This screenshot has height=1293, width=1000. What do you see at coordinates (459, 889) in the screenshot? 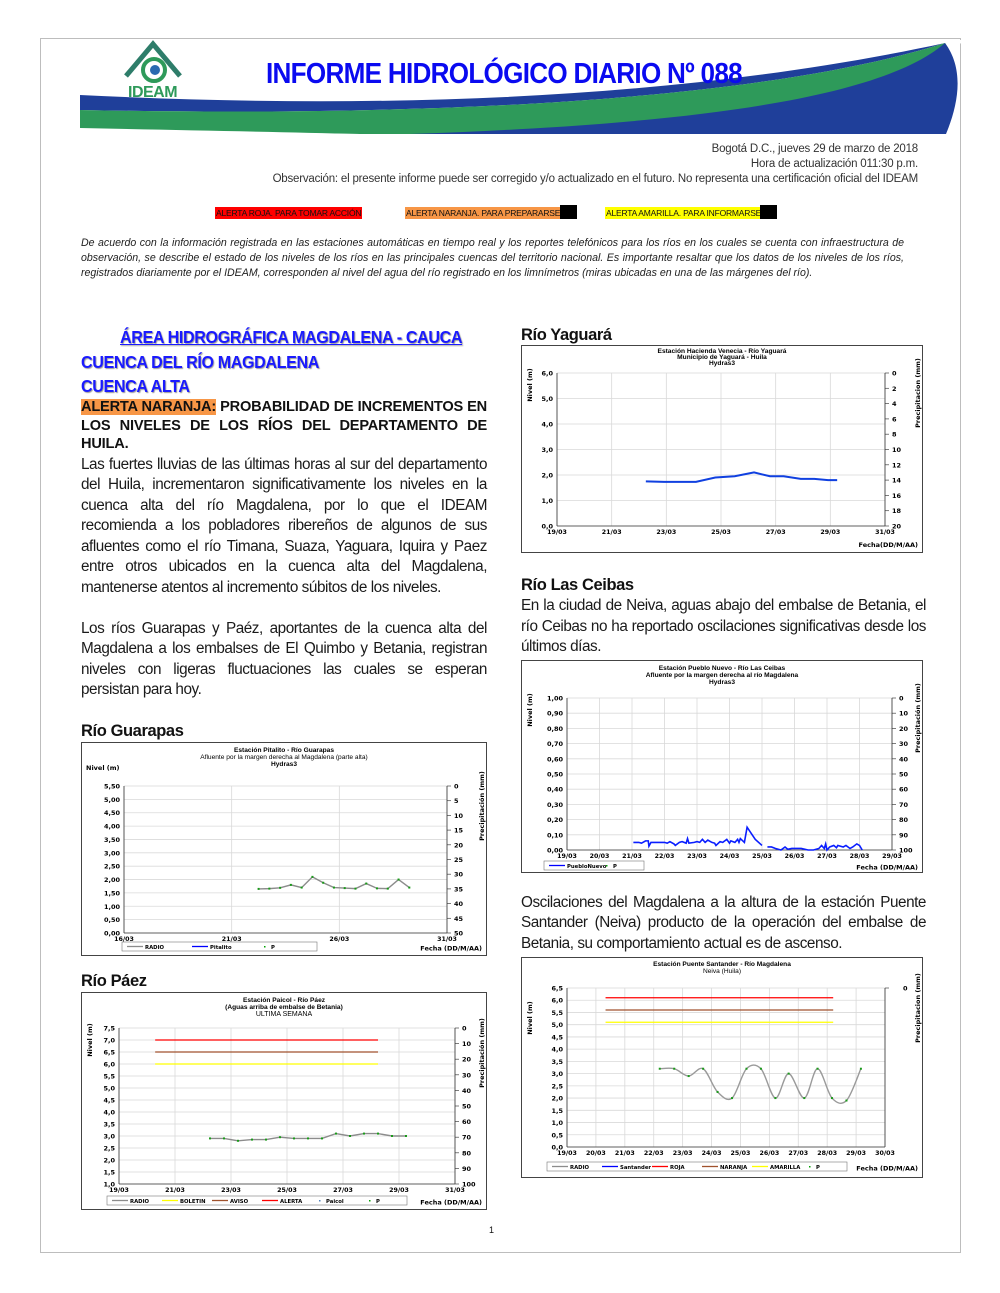
I see `y2-tick-label: 35` at bounding box center [459, 889].